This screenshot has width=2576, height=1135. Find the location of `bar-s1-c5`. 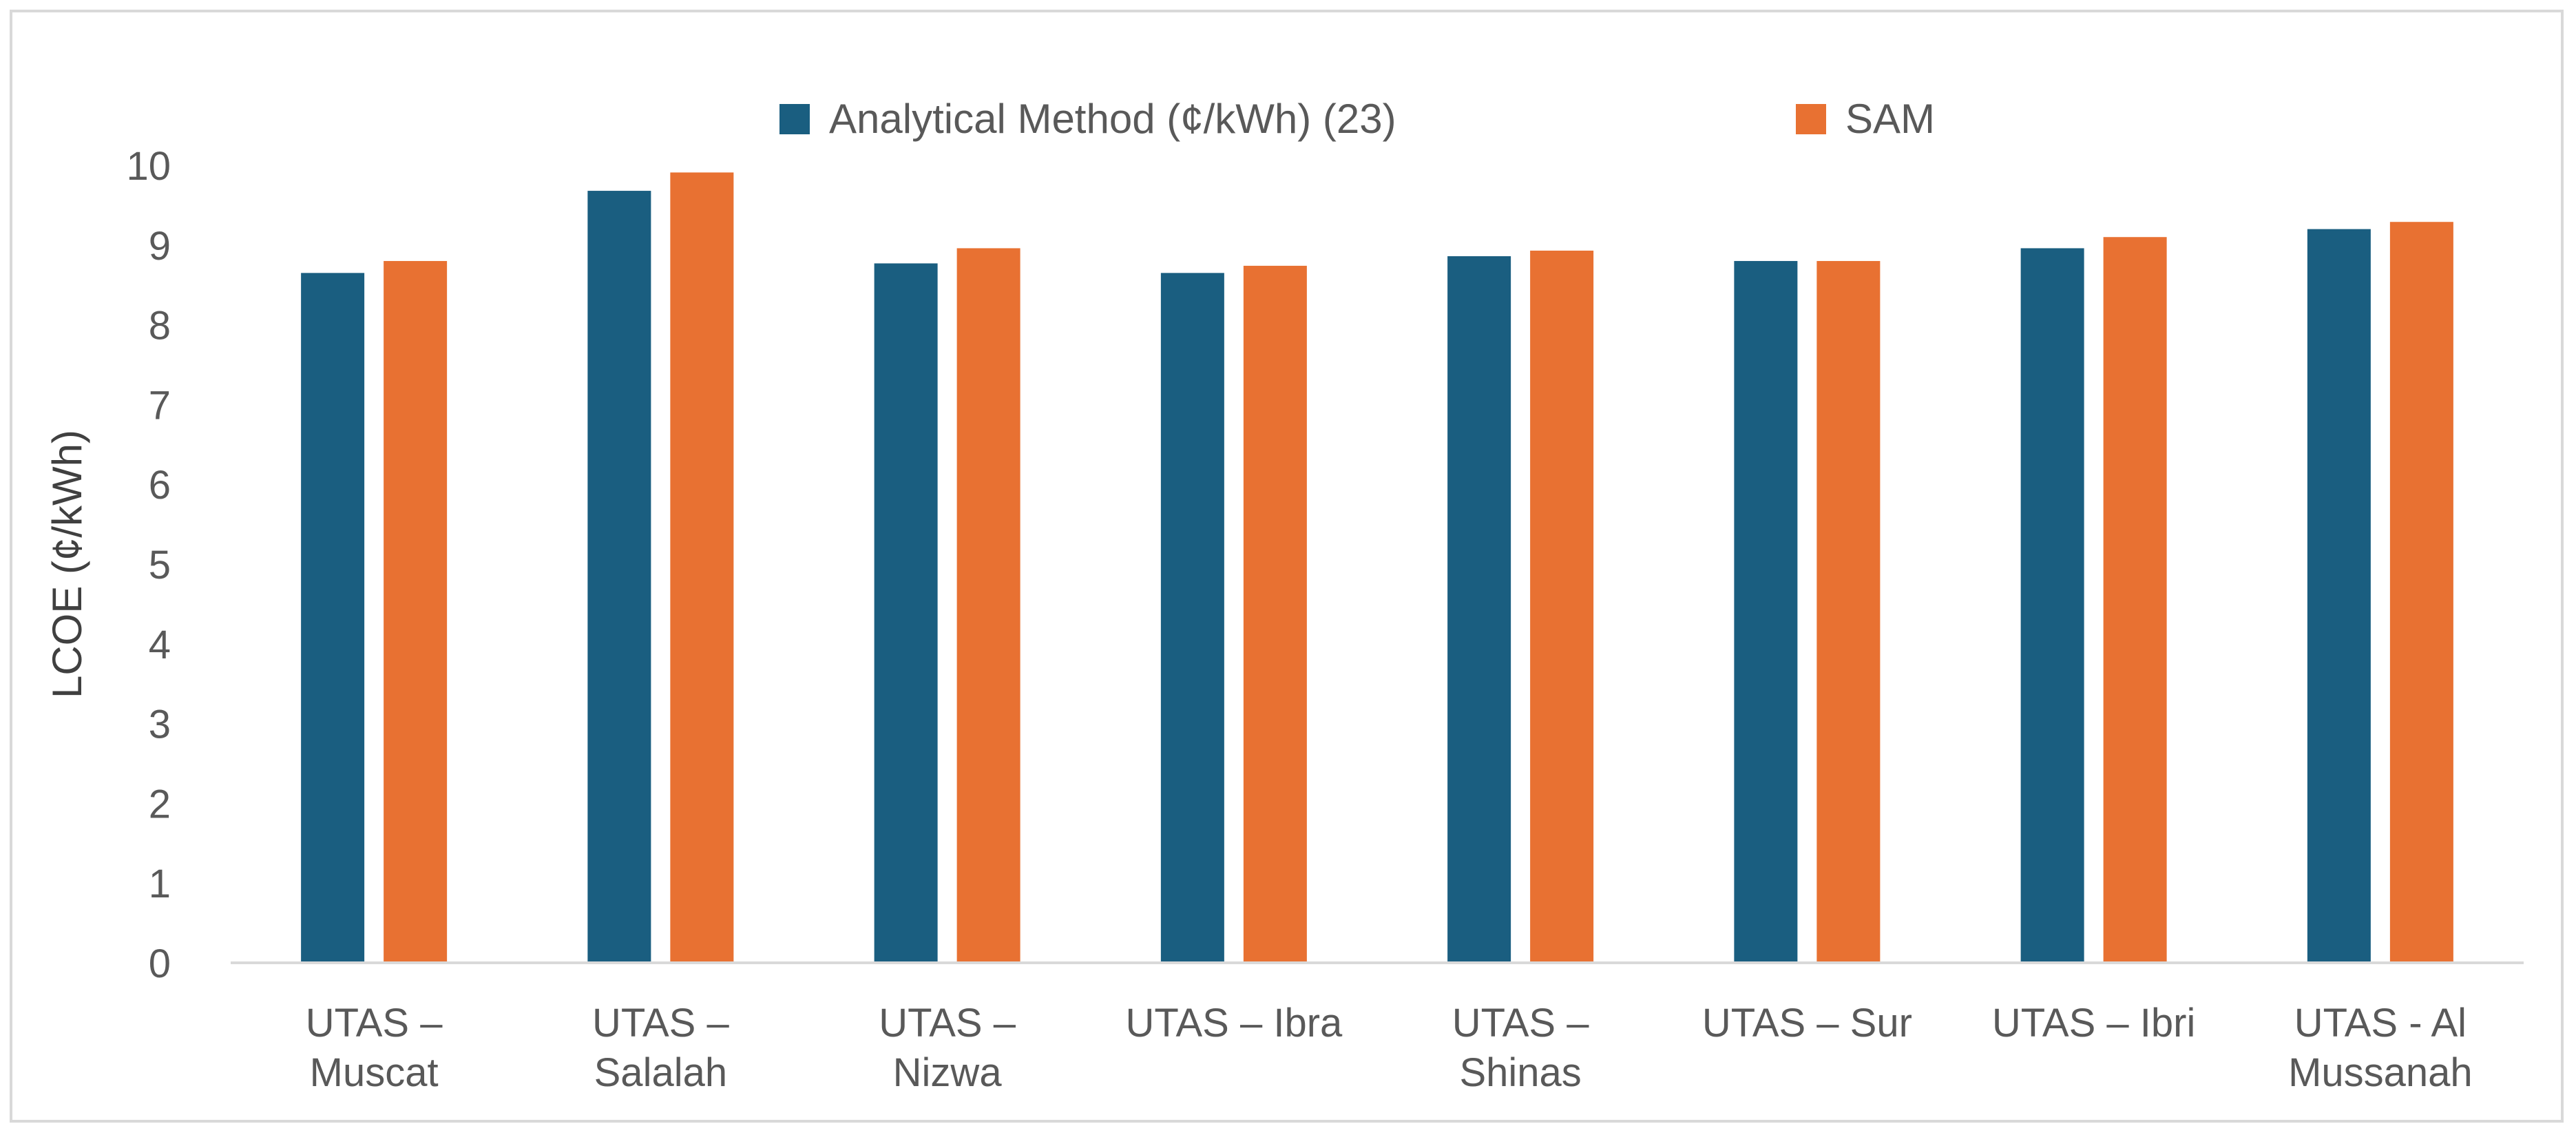

bar-s1-c5 is located at coordinates (1848, 612).